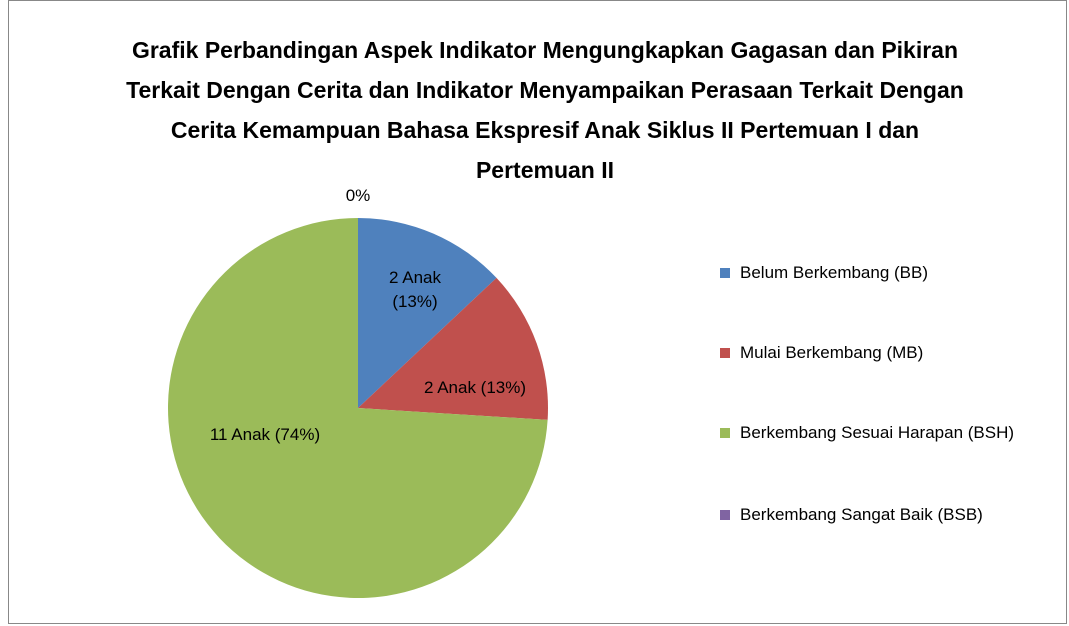 This screenshot has height=626, width=1069. I want to click on legend-item: Belum Berkembang (BB), so click(870, 273).